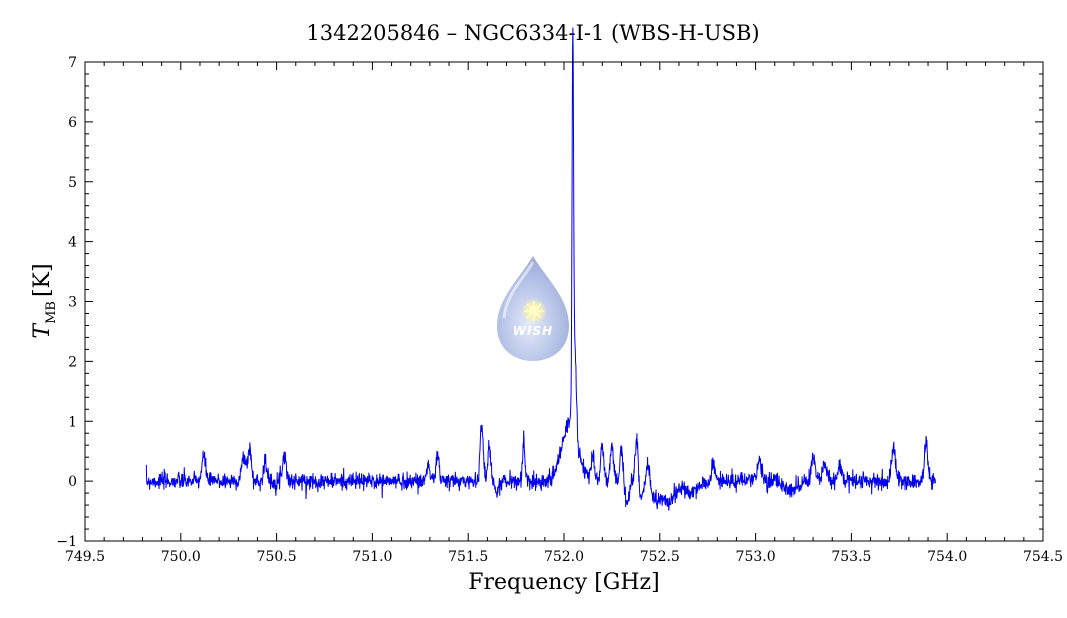 Image resolution: width=1067 pixels, height=618 pixels. Describe the element at coordinates (51, 312) in the screenshot. I see `y-axis-subscript: MB` at that location.